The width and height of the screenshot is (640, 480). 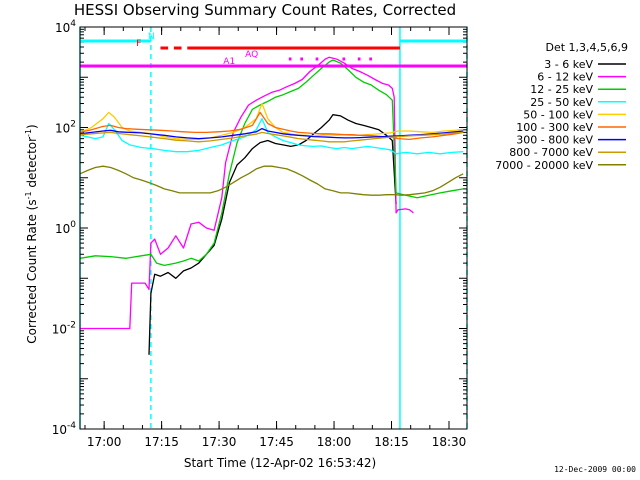 What do you see at coordinates (73, 225) in the screenshot?
I see `y-tick-exponent: 0` at bounding box center [73, 225].